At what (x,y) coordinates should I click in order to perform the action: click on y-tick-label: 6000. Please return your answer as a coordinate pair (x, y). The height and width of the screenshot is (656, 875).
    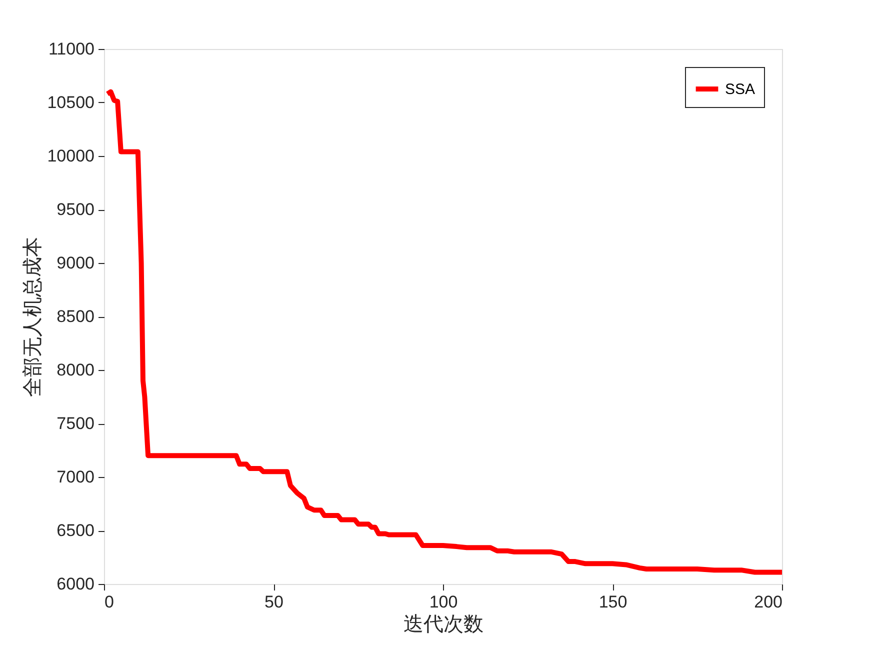
    Looking at the image, I should click on (75, 584).